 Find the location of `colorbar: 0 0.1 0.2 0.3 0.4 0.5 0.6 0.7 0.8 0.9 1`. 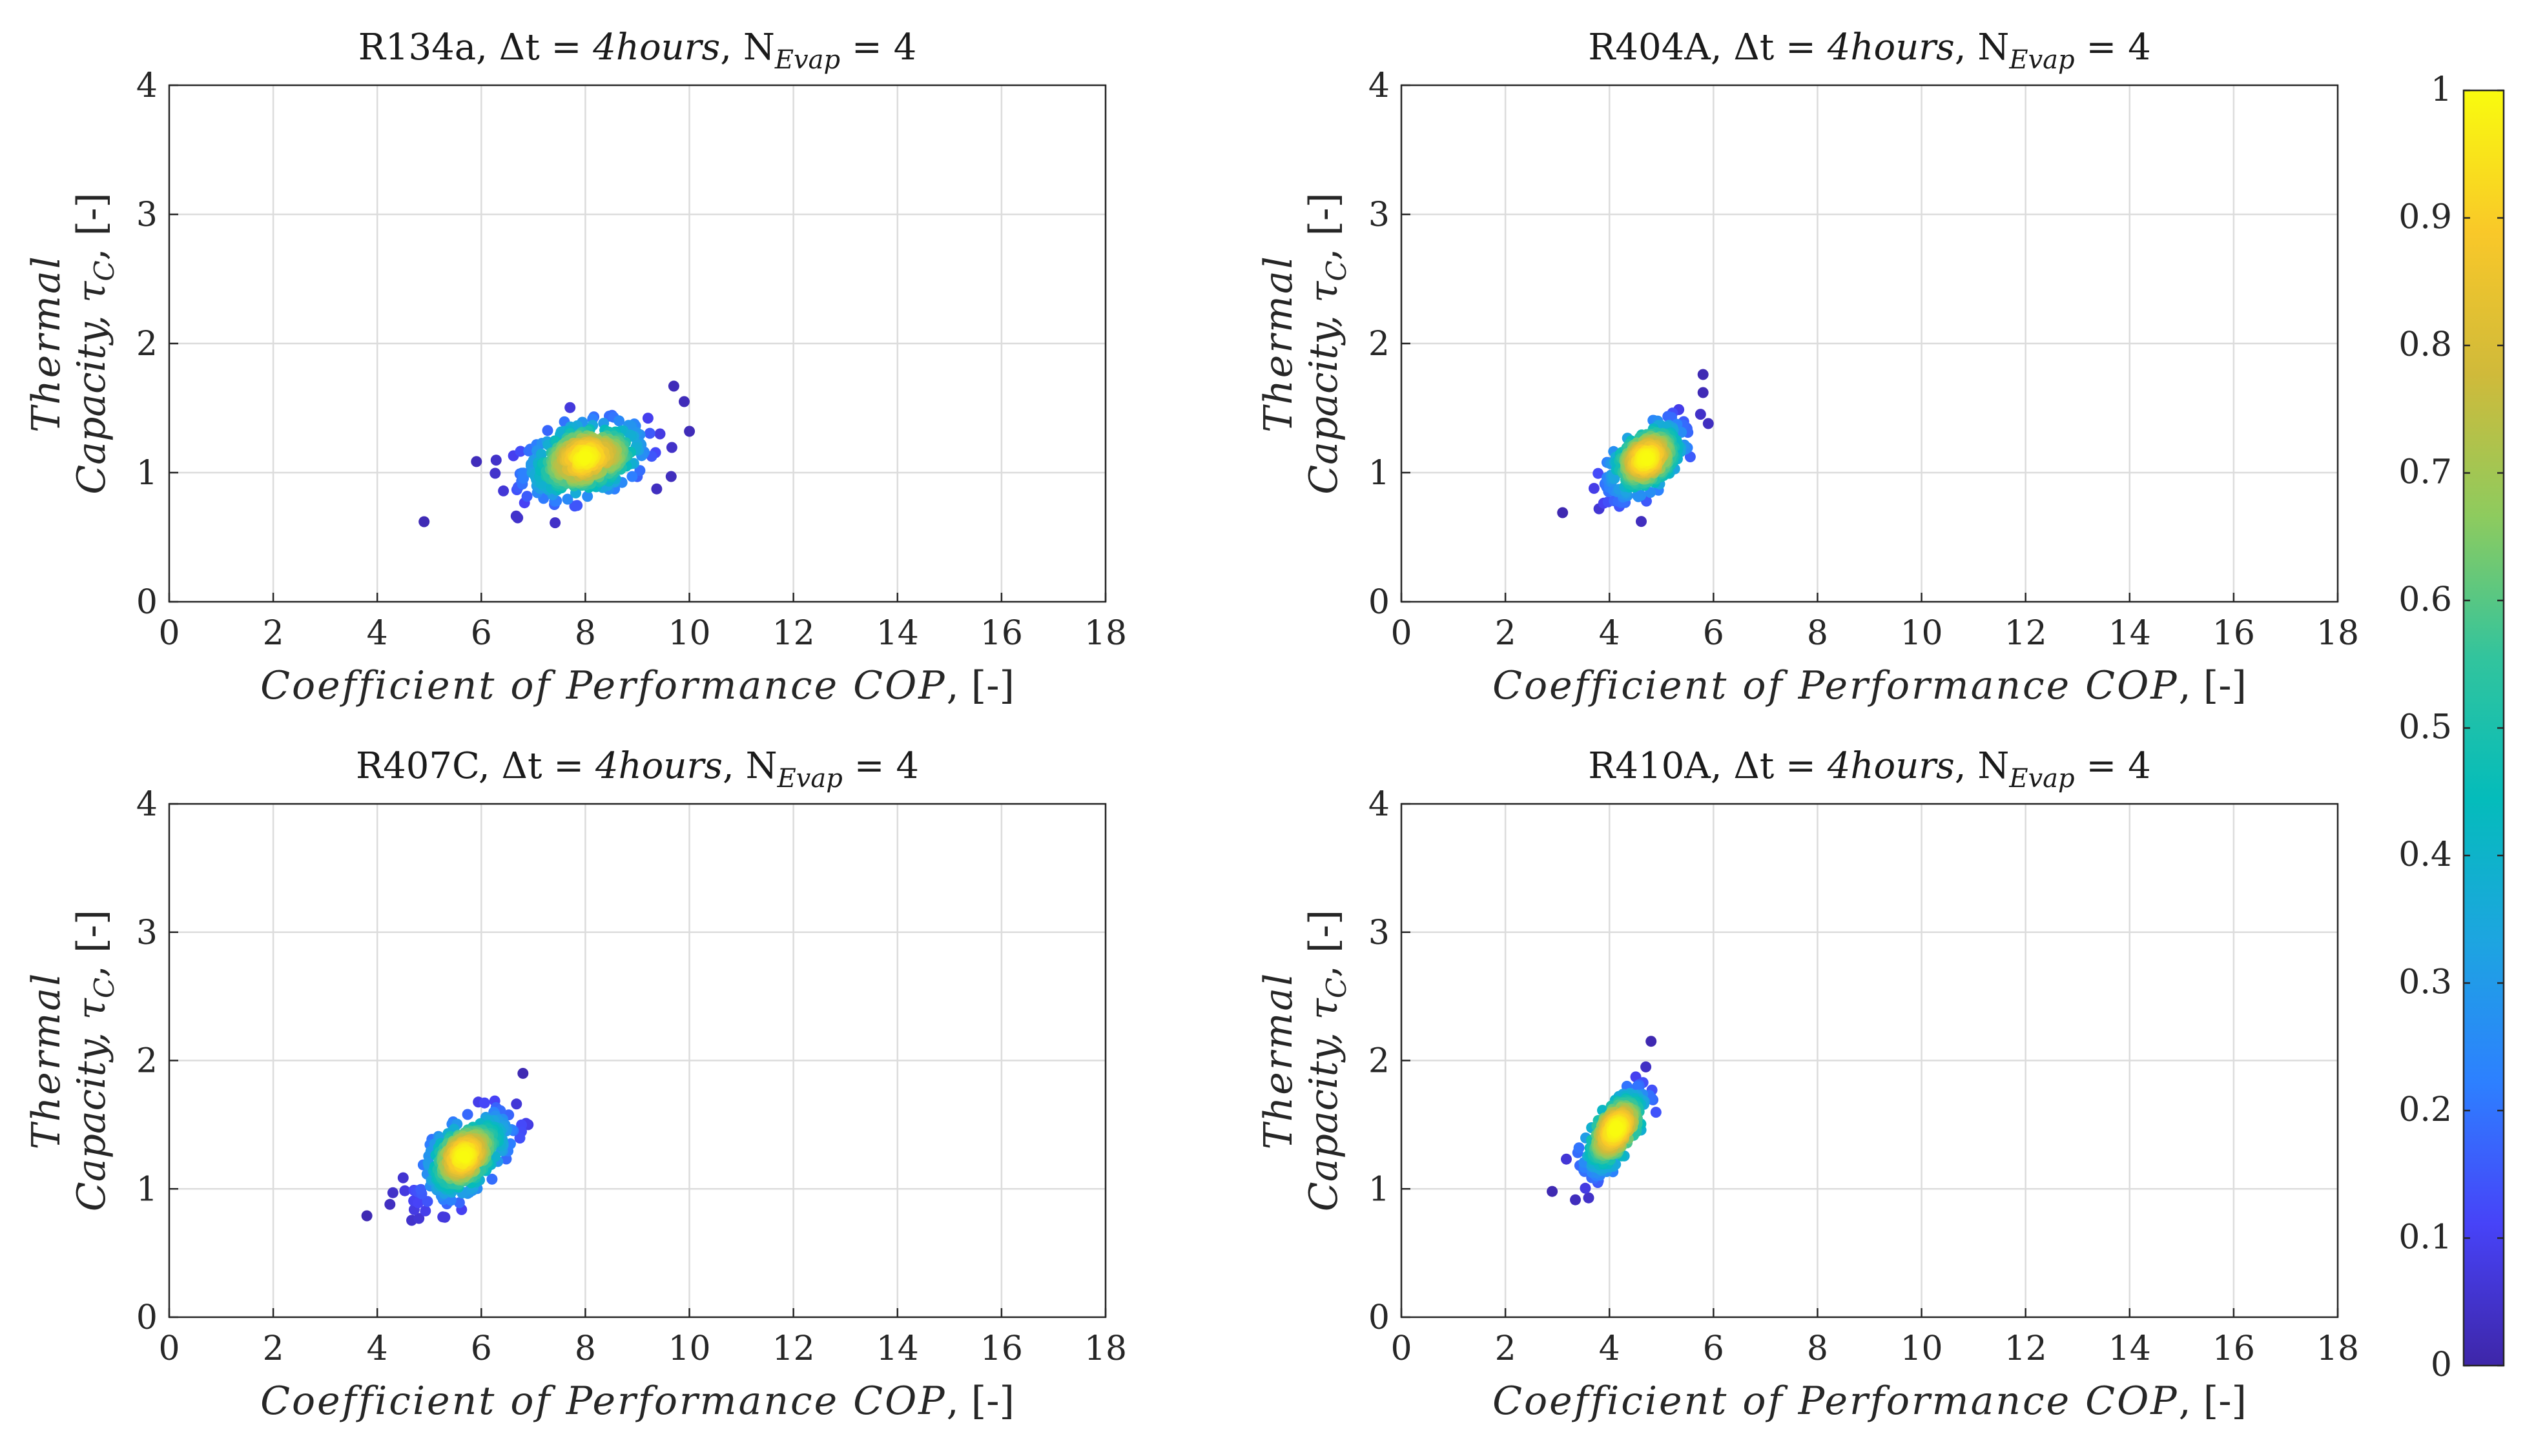

colorbar: 0 0.1 0.2 0.3 0.4 0.5 0.6 0.7 0.8 0.9 1 is located at coordinates (2451, 727).